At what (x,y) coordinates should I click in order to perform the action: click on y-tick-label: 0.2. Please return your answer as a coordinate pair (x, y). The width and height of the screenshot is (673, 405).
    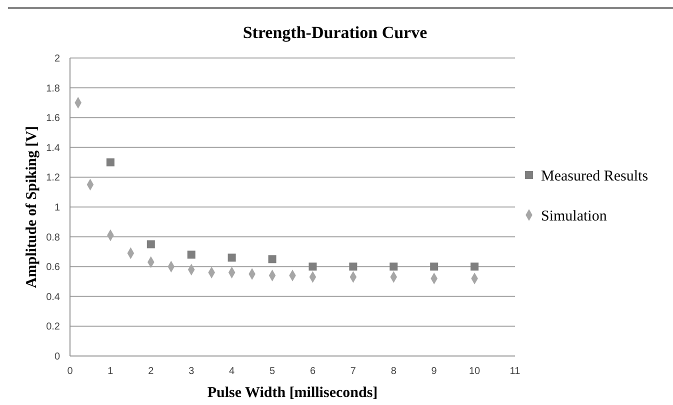
    Looking at the image, I should click on (53, 327).